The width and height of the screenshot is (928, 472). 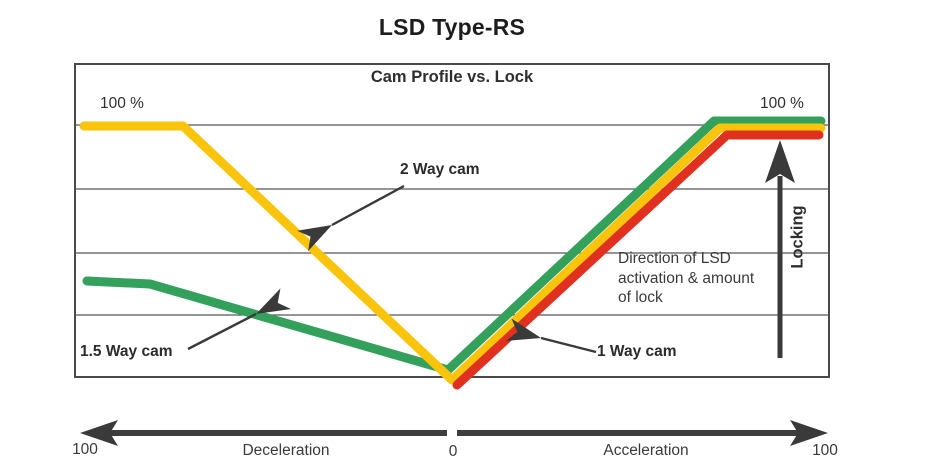 What do you see at coordinates (782, 103) in the screenshot?
I see `right-100-percent-label: 100 %` at bounding box center [782, 103].